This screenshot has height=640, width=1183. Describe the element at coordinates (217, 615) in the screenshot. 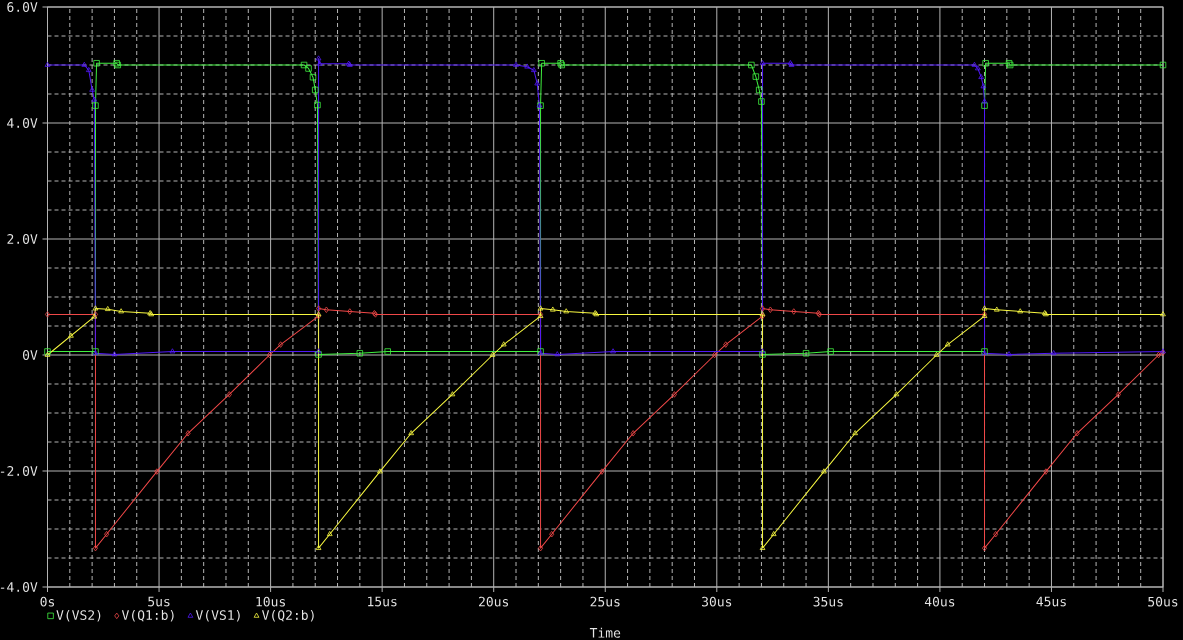

I see `legend-label: V(VS1)` at that location.